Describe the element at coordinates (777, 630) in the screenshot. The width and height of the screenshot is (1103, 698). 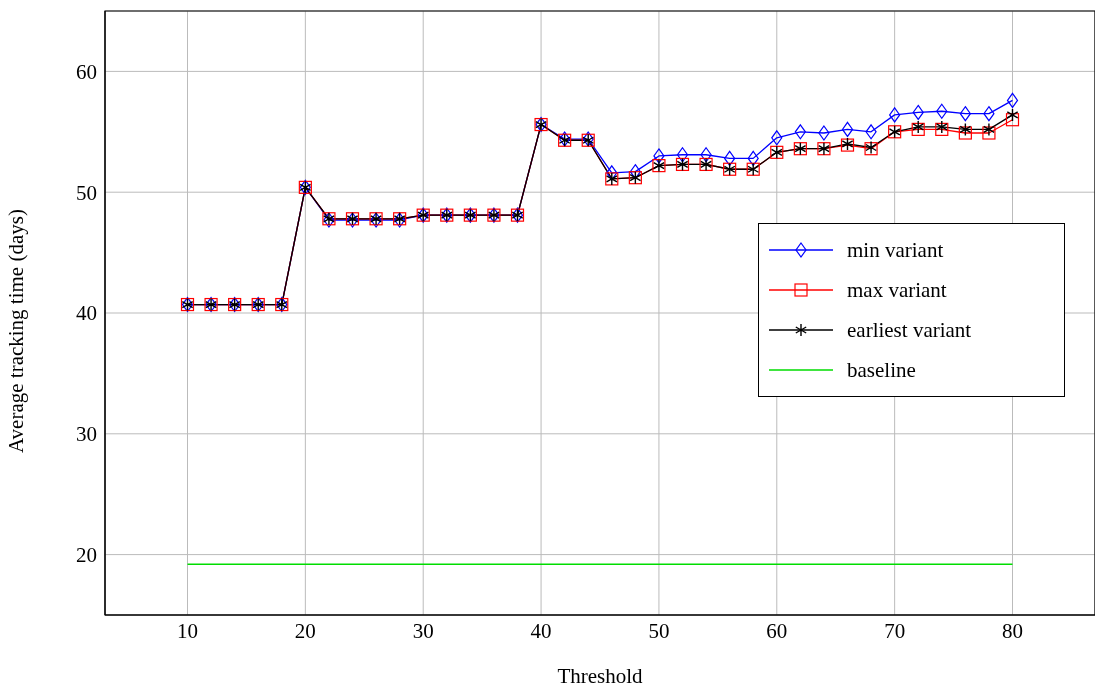
I see `x-tick-label: 60` at that location.